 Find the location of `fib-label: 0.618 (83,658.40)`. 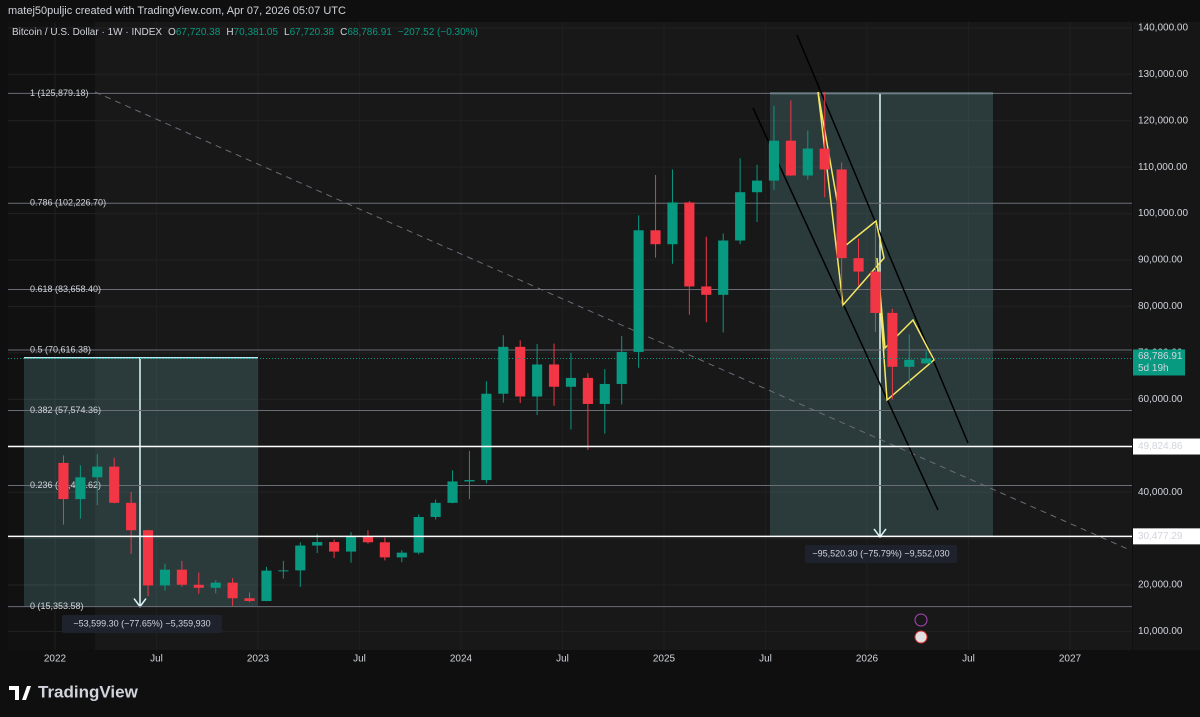

fib-label: 0.618 (83,658.40) is located at coordinates (65, 289).